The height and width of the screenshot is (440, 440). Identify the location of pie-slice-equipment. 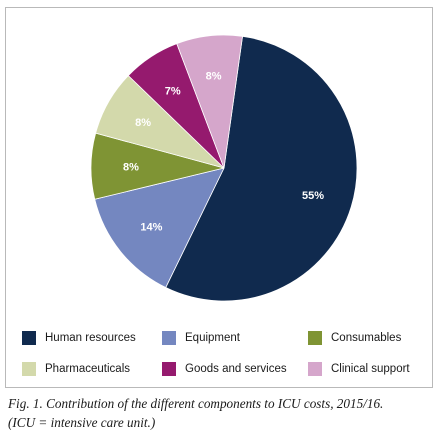
(159, 228).